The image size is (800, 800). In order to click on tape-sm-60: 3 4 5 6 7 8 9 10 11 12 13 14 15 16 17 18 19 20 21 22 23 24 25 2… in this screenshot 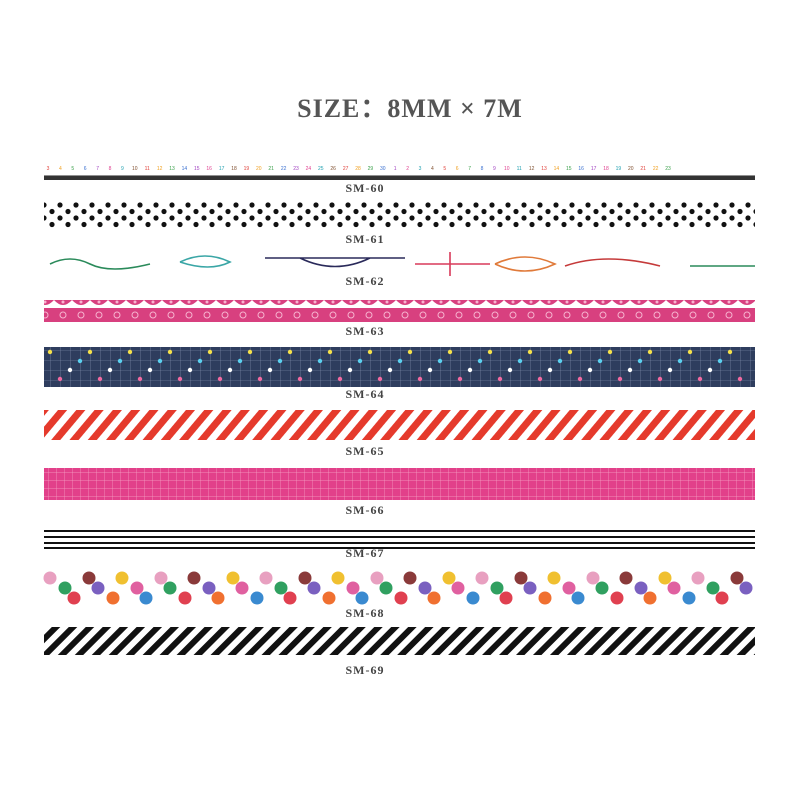, I will do `click(399, 173)`.